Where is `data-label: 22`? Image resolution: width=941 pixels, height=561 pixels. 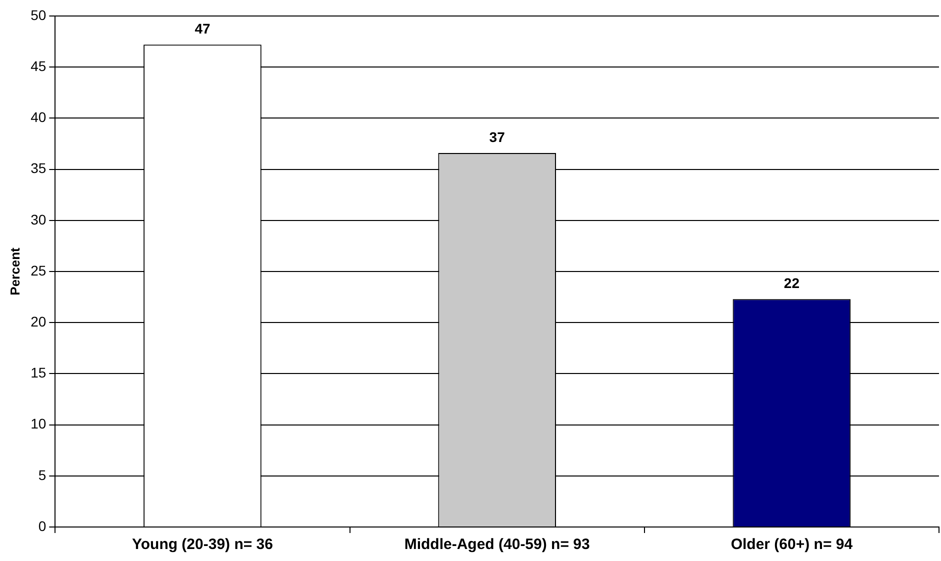
data-label: 22 is located at coordinates (792, 282).